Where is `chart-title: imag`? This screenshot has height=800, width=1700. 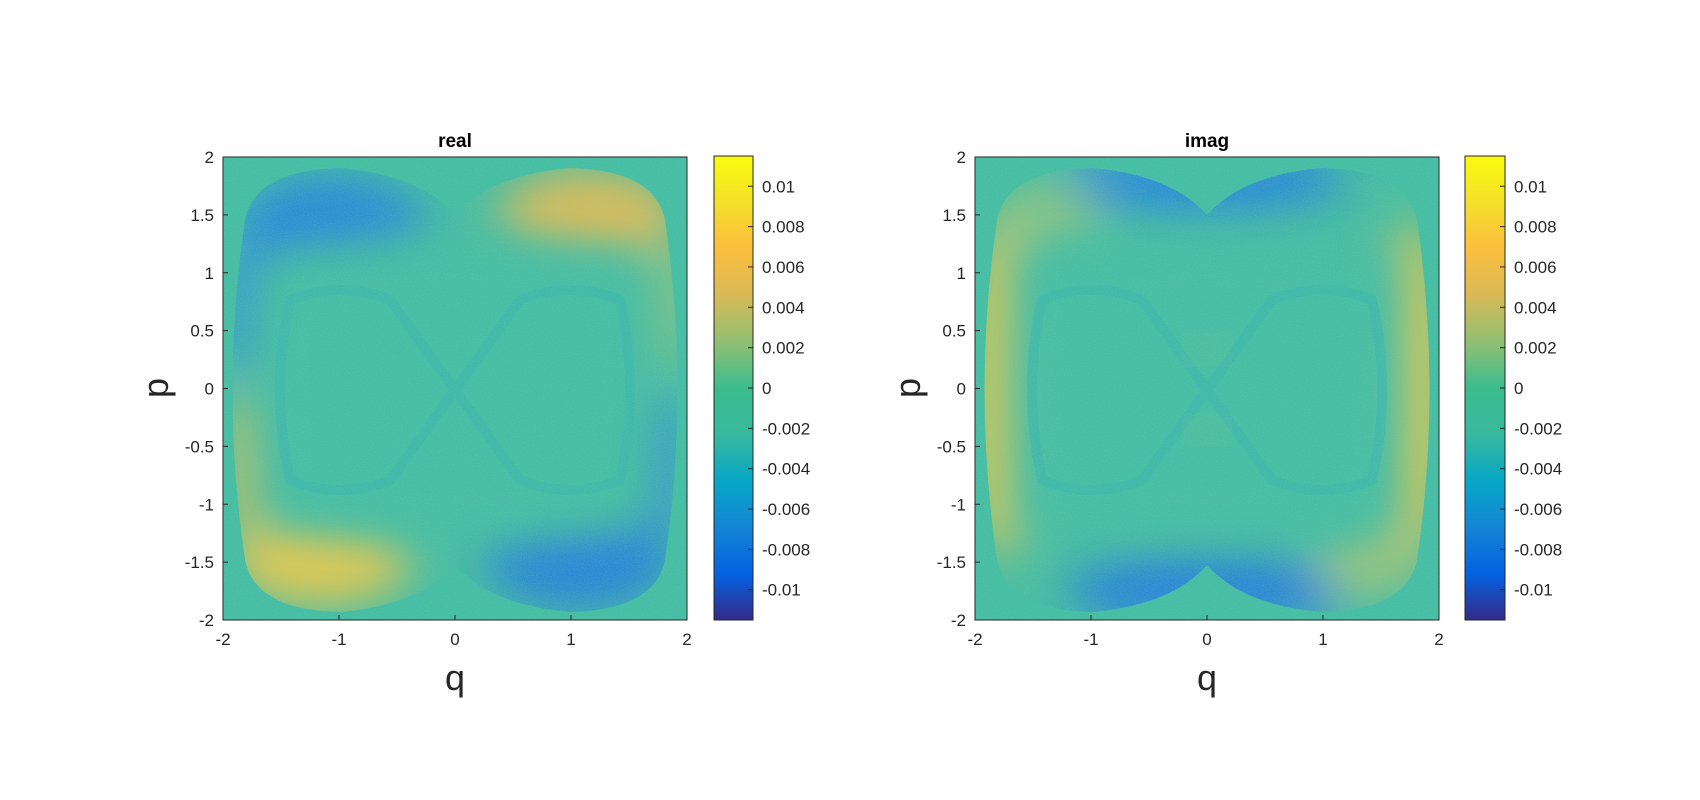
chart-title: imag is located at coordinates (1207, 141).